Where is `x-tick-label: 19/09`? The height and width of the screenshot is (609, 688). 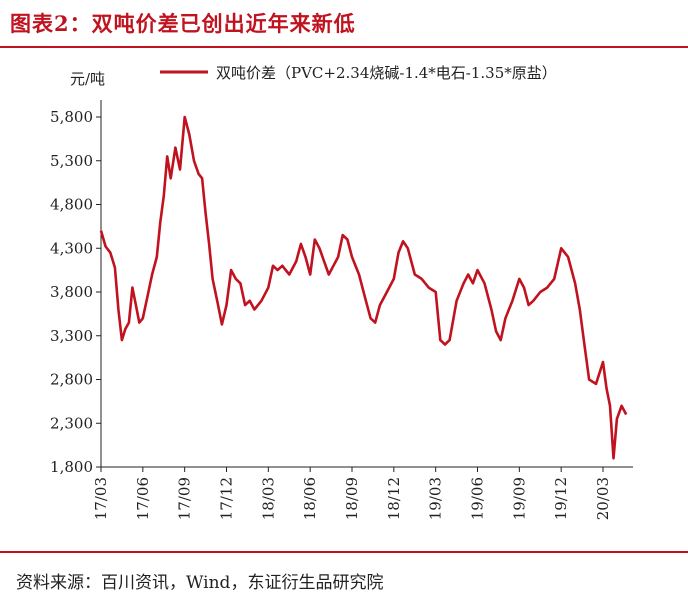
x-tick-label: 19/09 is located at coordinates (519, 498).